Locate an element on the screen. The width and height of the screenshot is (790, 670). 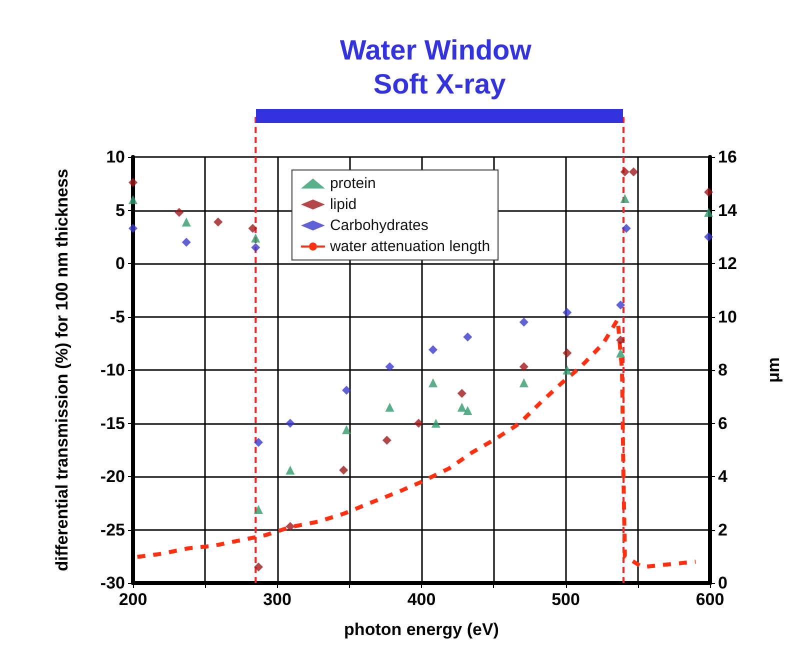
chart-title: Water Window Soft X-ray is located at coordinates (440, 67).